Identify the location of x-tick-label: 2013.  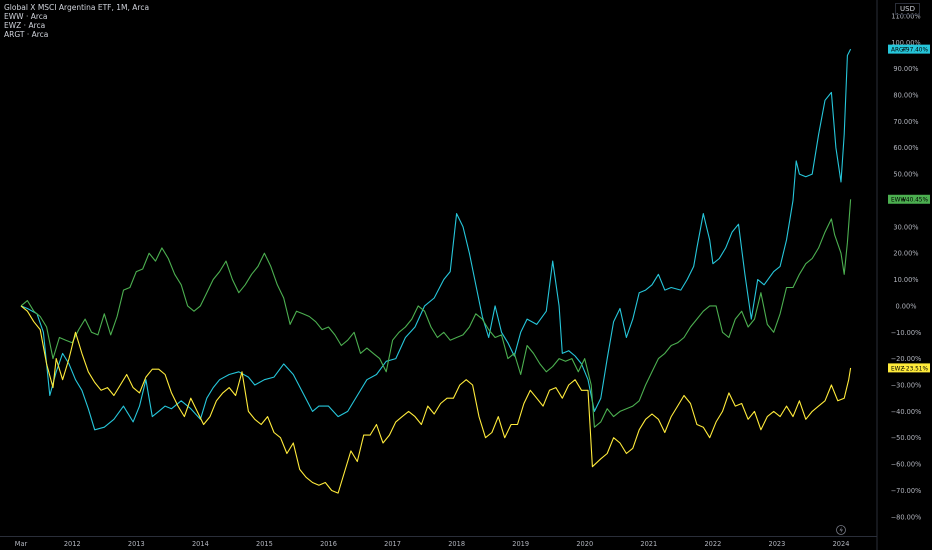
(136, 544).